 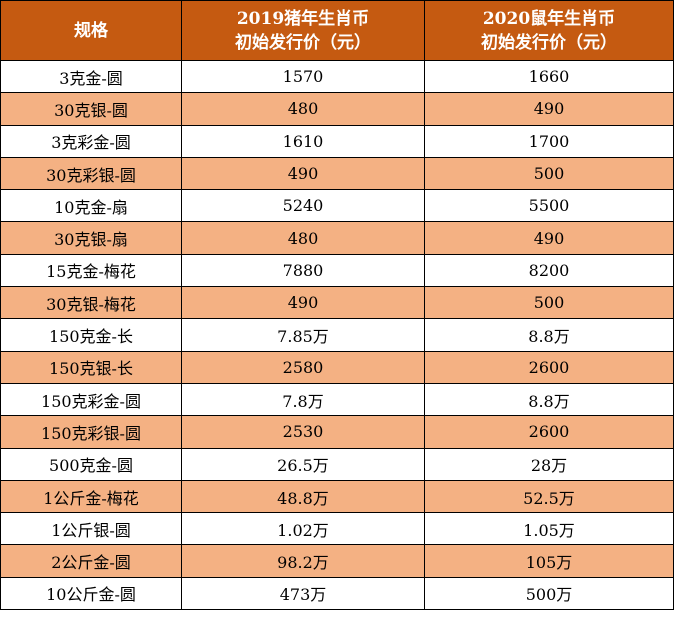 What do you see at coordinates (303, 30) in the screenshot?
I see `header-2019-price: 2019猪年生肖币 初始发行价（元）` at bounding box center [303, 30].